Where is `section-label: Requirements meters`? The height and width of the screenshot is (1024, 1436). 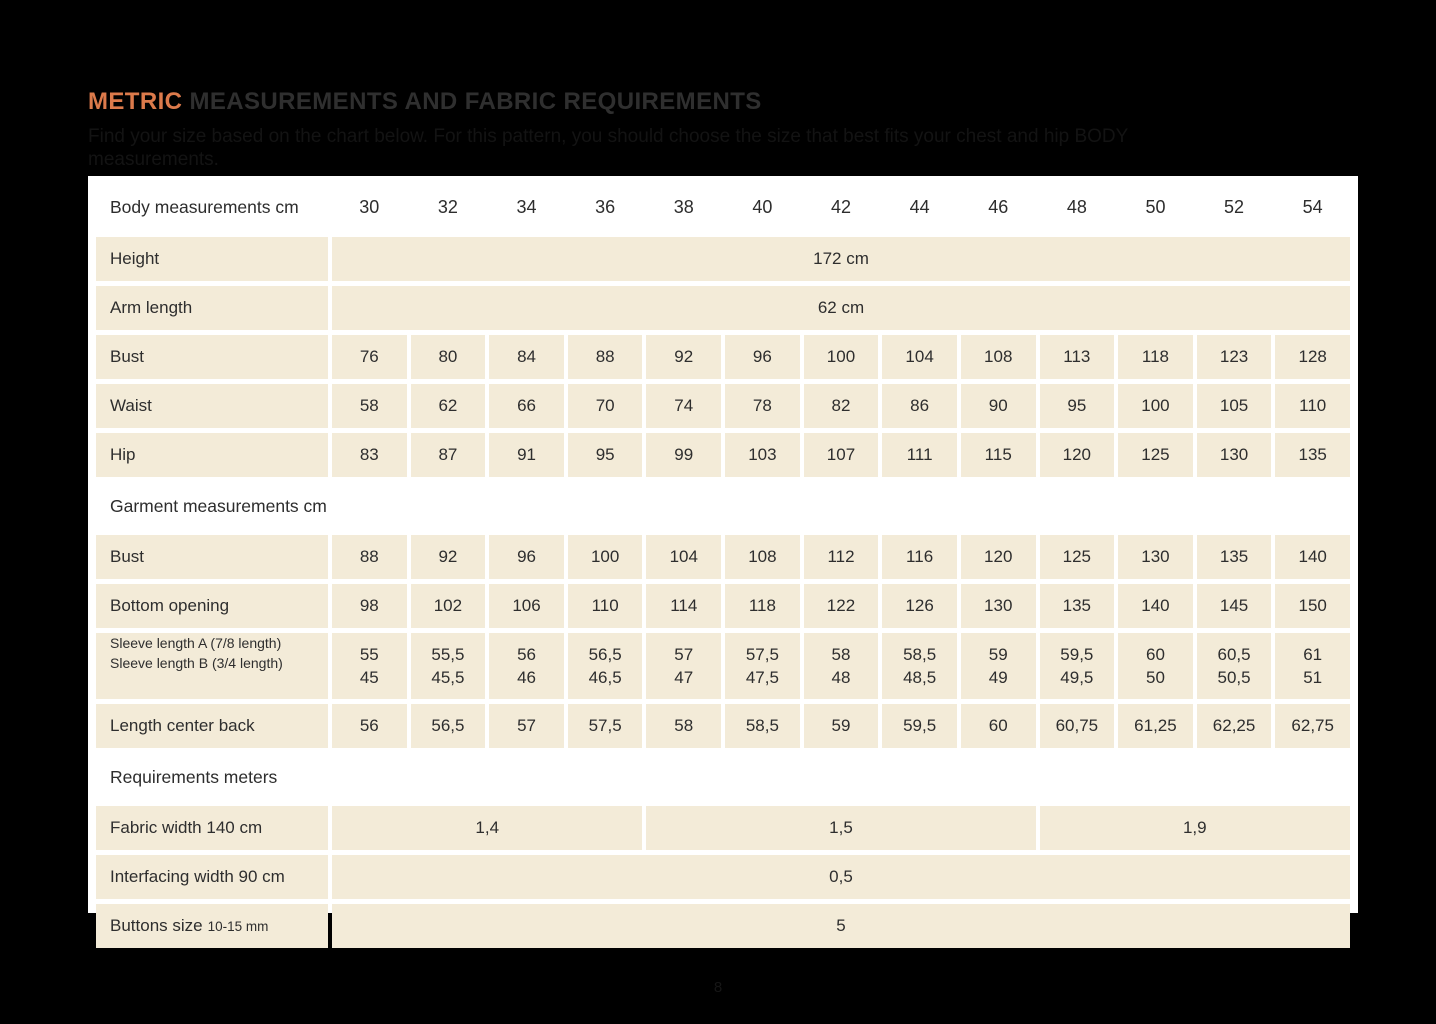
section-label: Requirements meters is located at coordinates (723, 777).